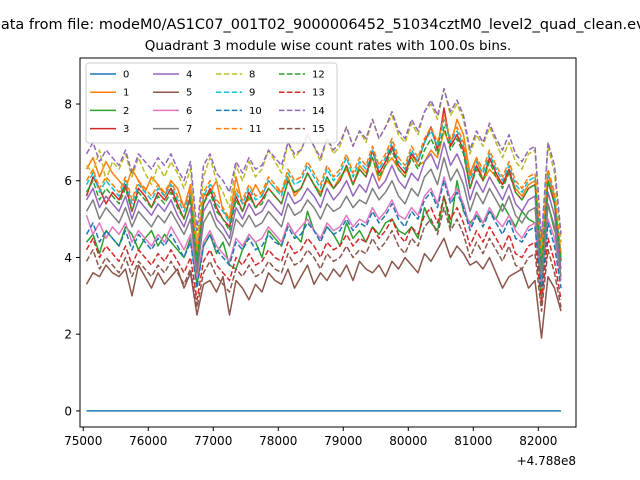  Describe the element at coordinates (318, 111) in the screenshot. I see `legend-label-14: 14` at that location.